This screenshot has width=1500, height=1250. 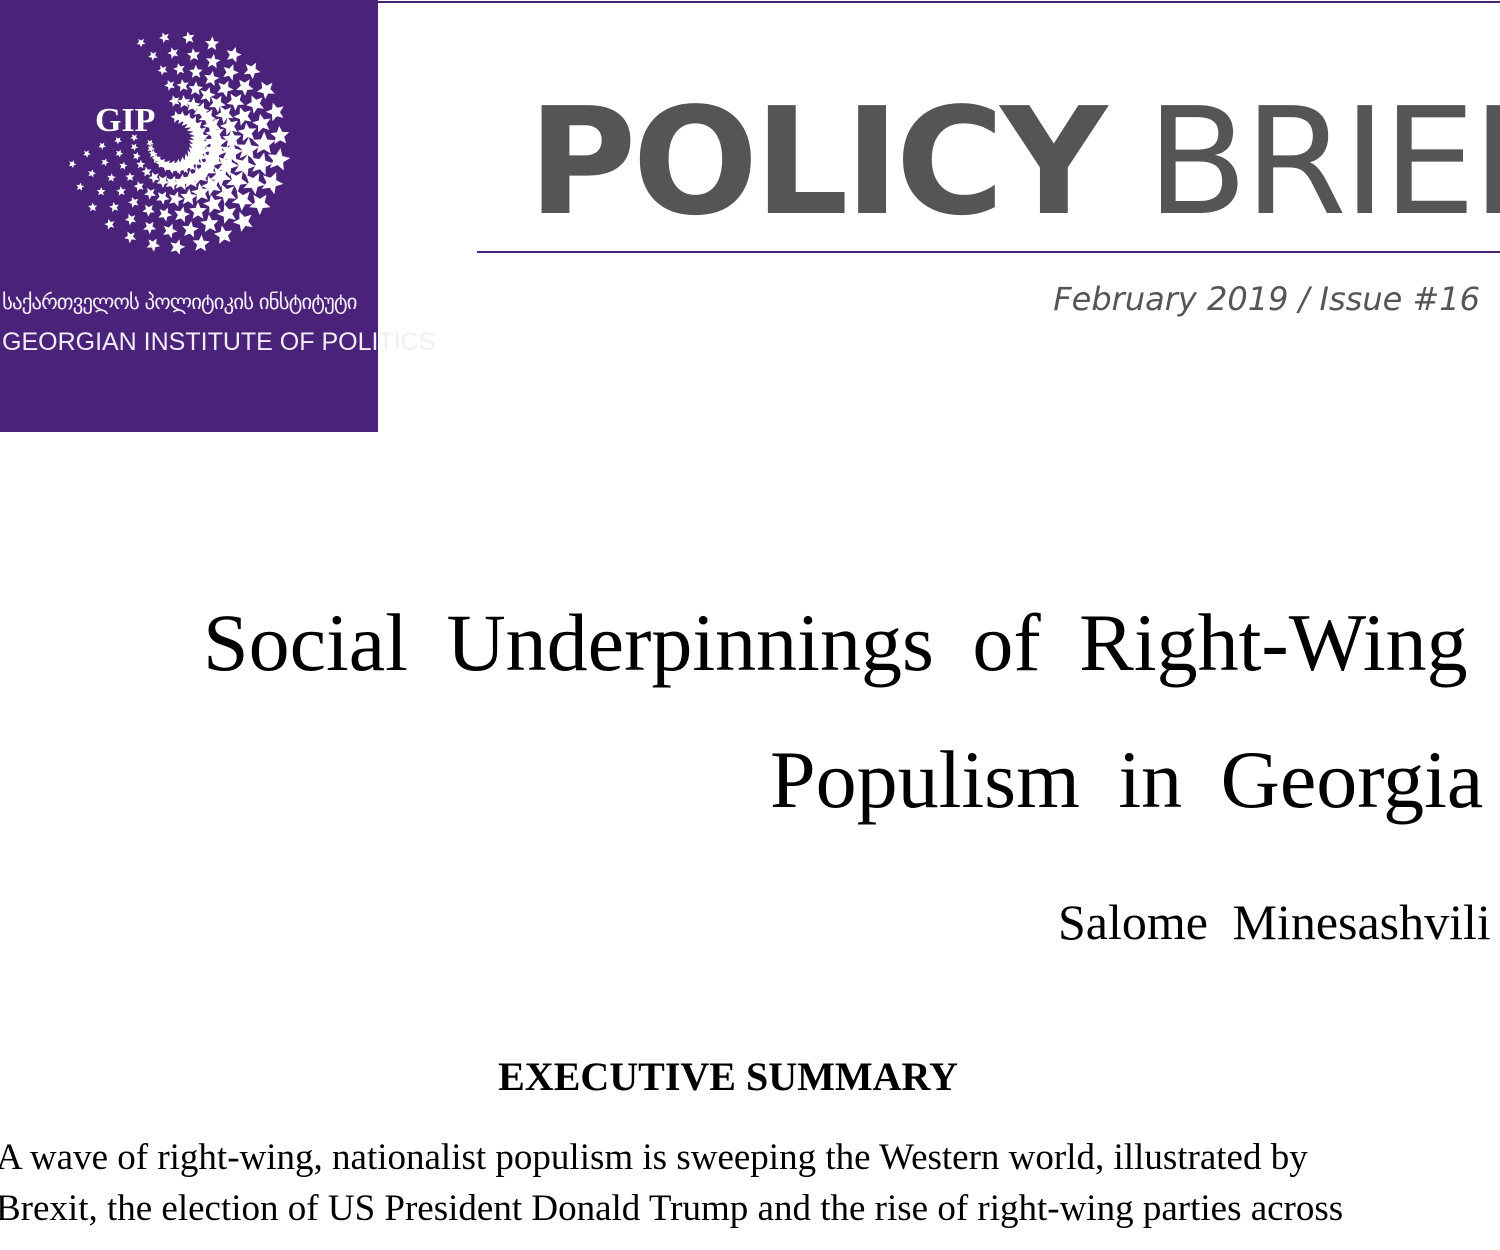 I want to click on document-title-line-1: Social Underpinnings of Right-Wing, so click(x=835, y=642).